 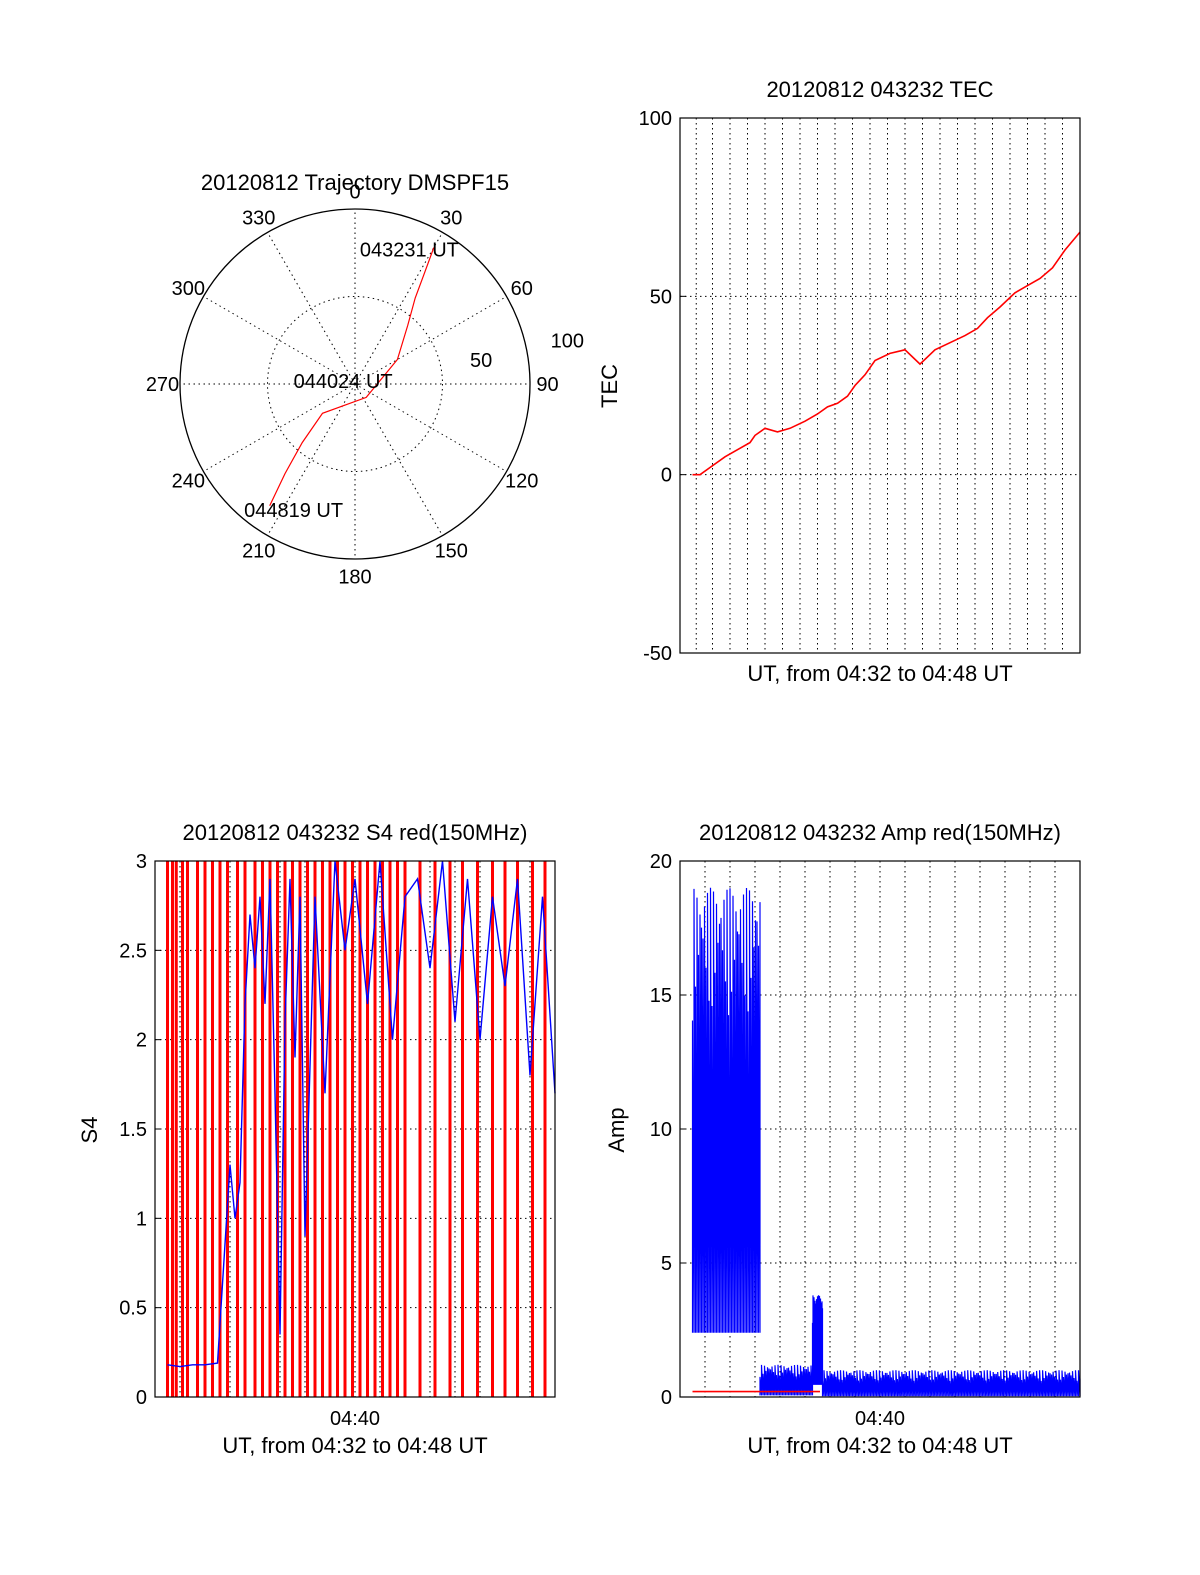 What do you see at coordinates (451, 218) in the screenshot?
I see `polar-azimuth-label: 30` at bounding box center [451, 218].